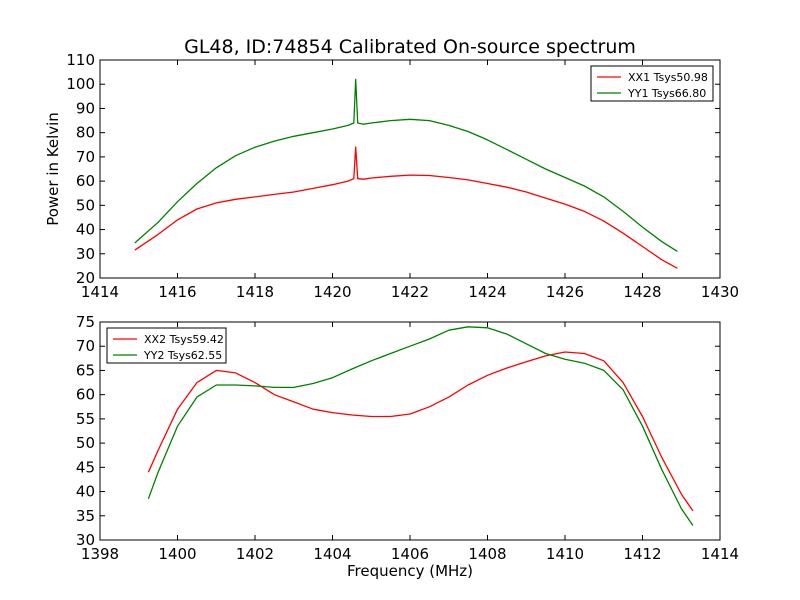  Describe the element at coordinates (668, 77) in the screenshot. I see `legend-entry: XX1 Tsys50.98` at that location.